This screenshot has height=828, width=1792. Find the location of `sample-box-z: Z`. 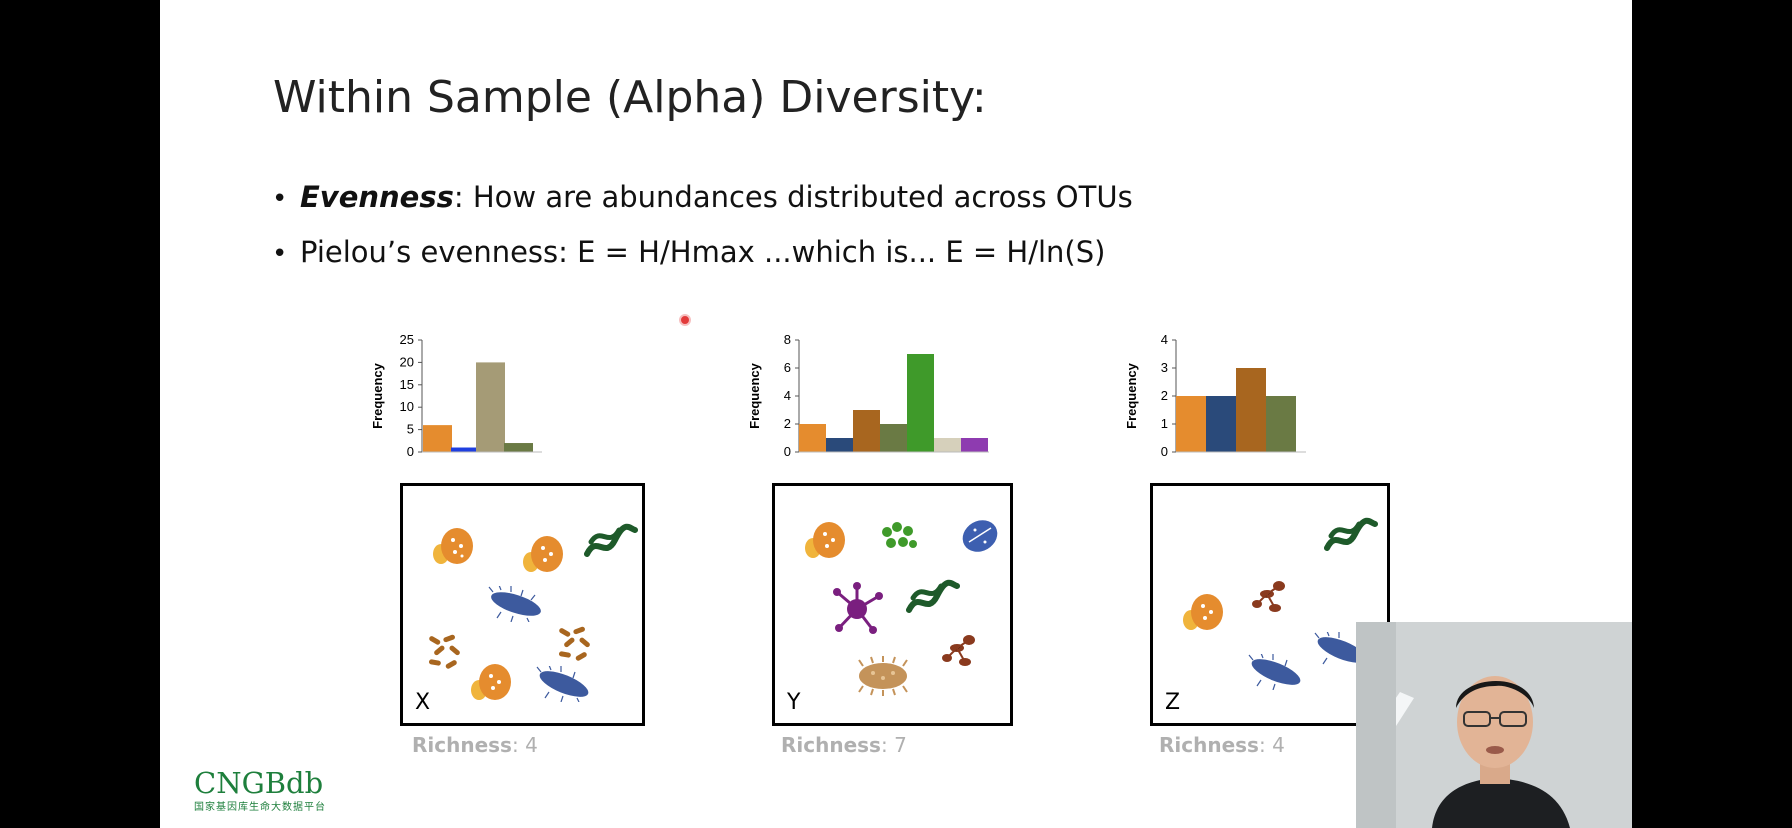

sample-box-z: Z is located at coordinates (1270, 604).